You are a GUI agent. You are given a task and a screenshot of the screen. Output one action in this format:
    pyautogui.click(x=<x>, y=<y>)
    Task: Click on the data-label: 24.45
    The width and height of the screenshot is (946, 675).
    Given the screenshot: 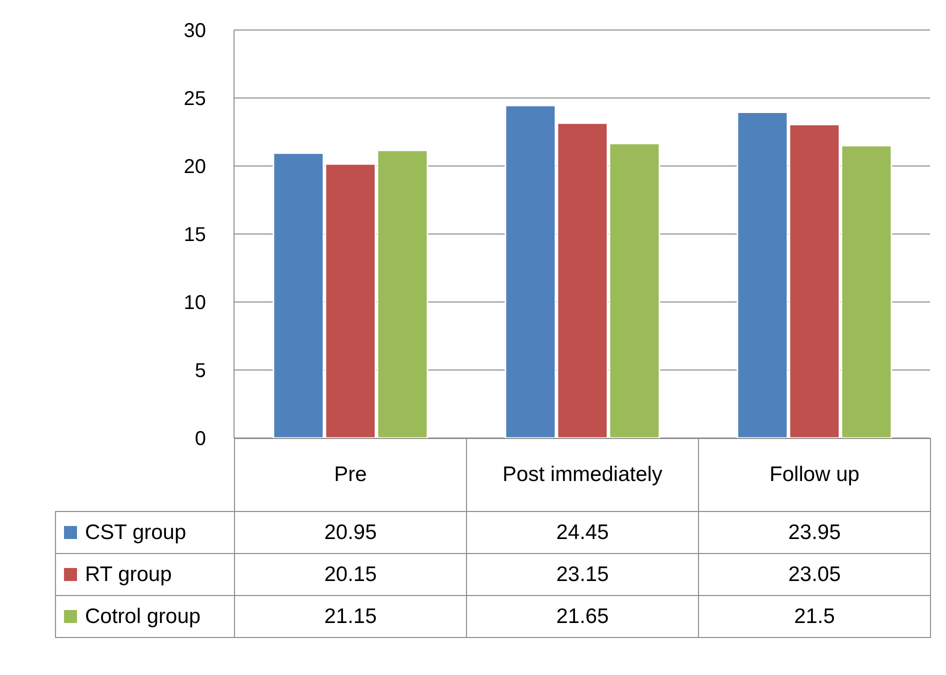 What is the action you would take?
    pyautogui.click(x=582, y=533)
    